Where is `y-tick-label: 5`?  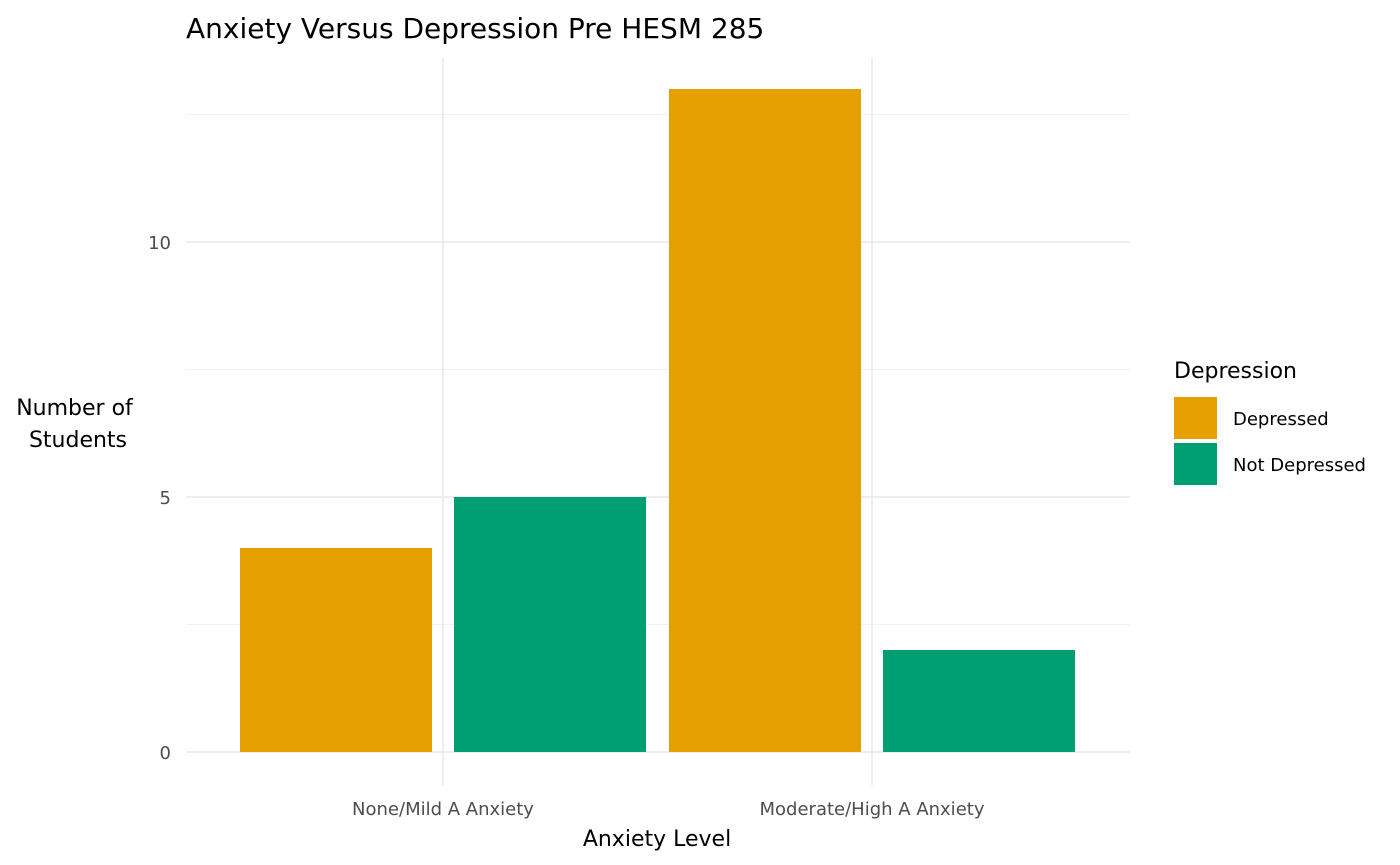
y-tick-label: 5 is located at coordinates (165, 498).